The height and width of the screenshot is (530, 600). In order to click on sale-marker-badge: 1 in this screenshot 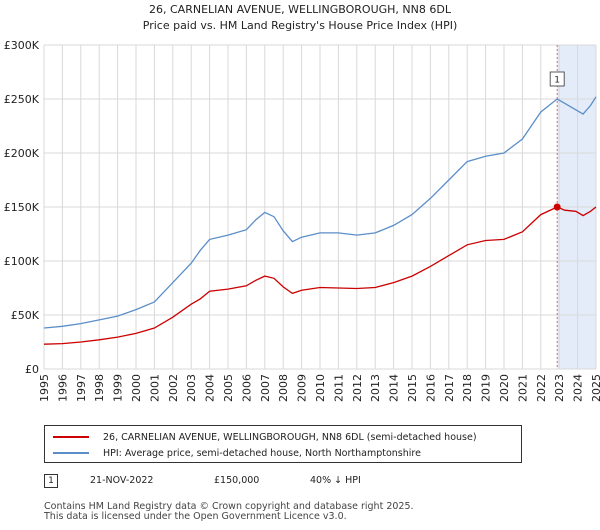, I will do `click(557, 79)`.